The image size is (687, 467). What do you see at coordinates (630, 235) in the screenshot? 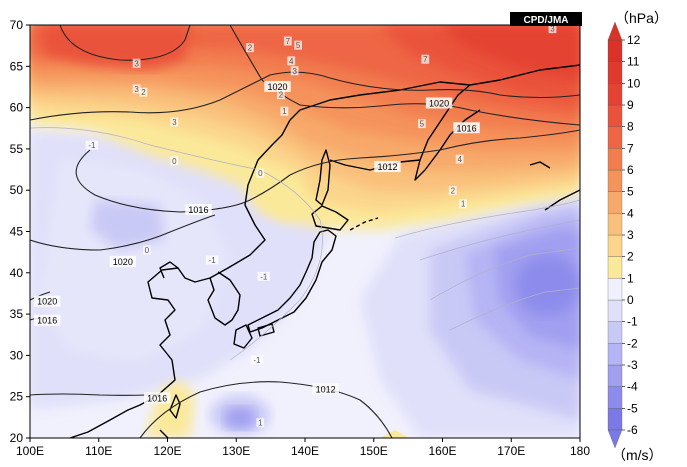
I see `colorbar-label: 3` at bounding box center [630, 235].